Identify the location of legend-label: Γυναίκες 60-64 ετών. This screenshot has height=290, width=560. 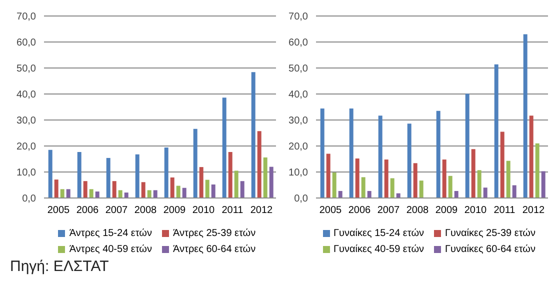
(490, 249).